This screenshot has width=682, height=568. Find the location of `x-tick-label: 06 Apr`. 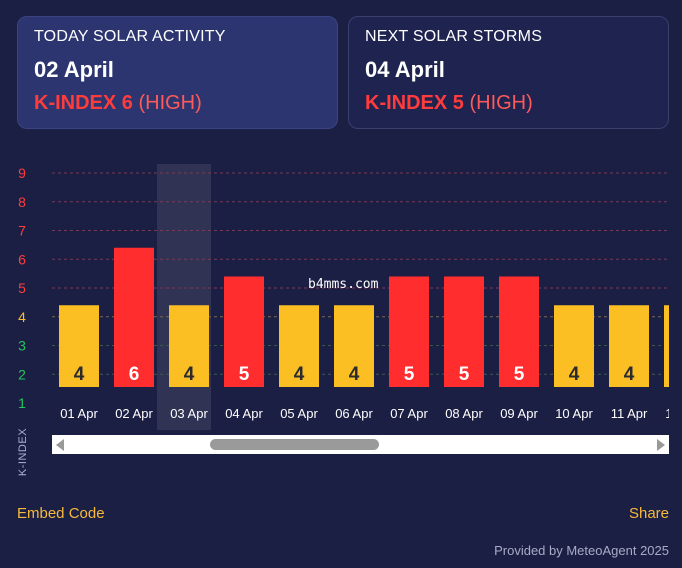

x-tick-label: 06 Apr is located at coordinates (354, 413).